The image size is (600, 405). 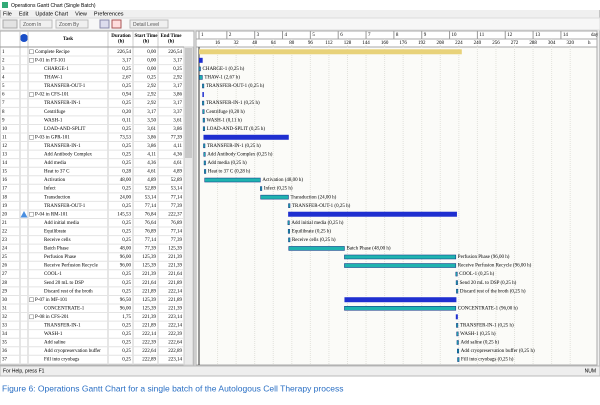 I want to click on print-button, so click(x=10, y=24).